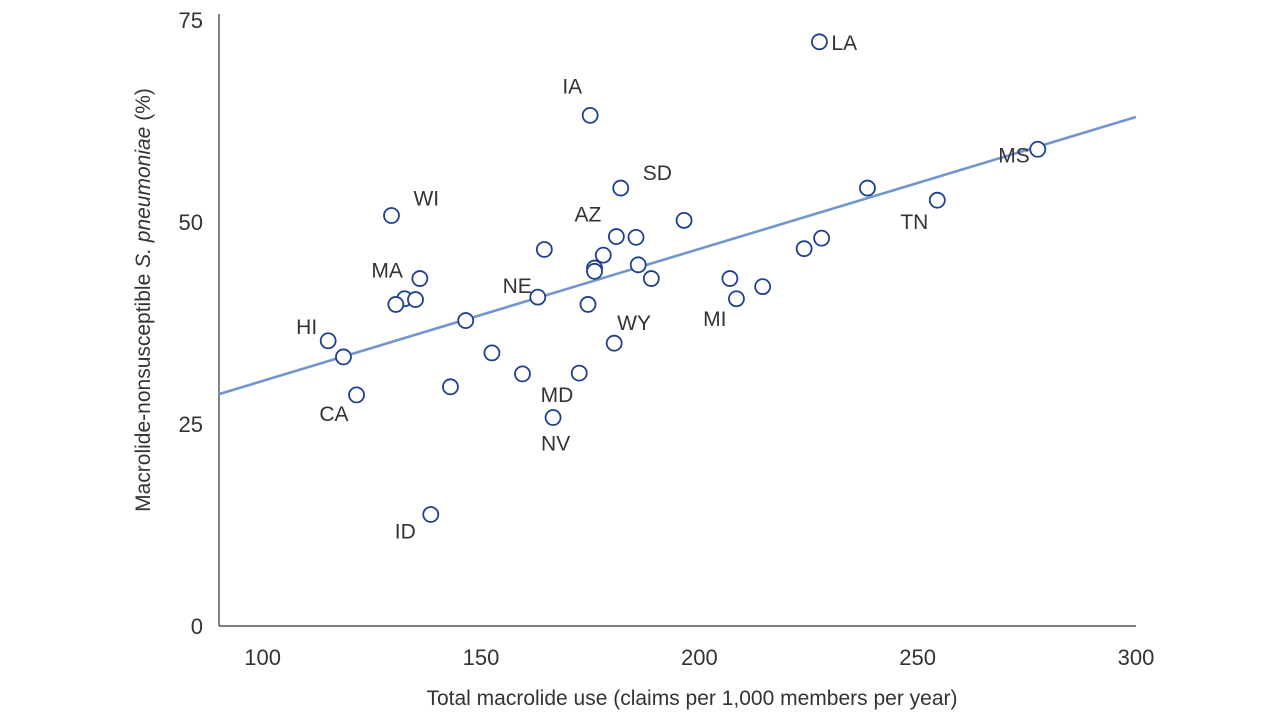 The width and height of the screenshot is (1280, 720). What do you see at coordinates (844, 43) in the screenshot?
I see `state-label: LA` at bounding box center [844, 43].